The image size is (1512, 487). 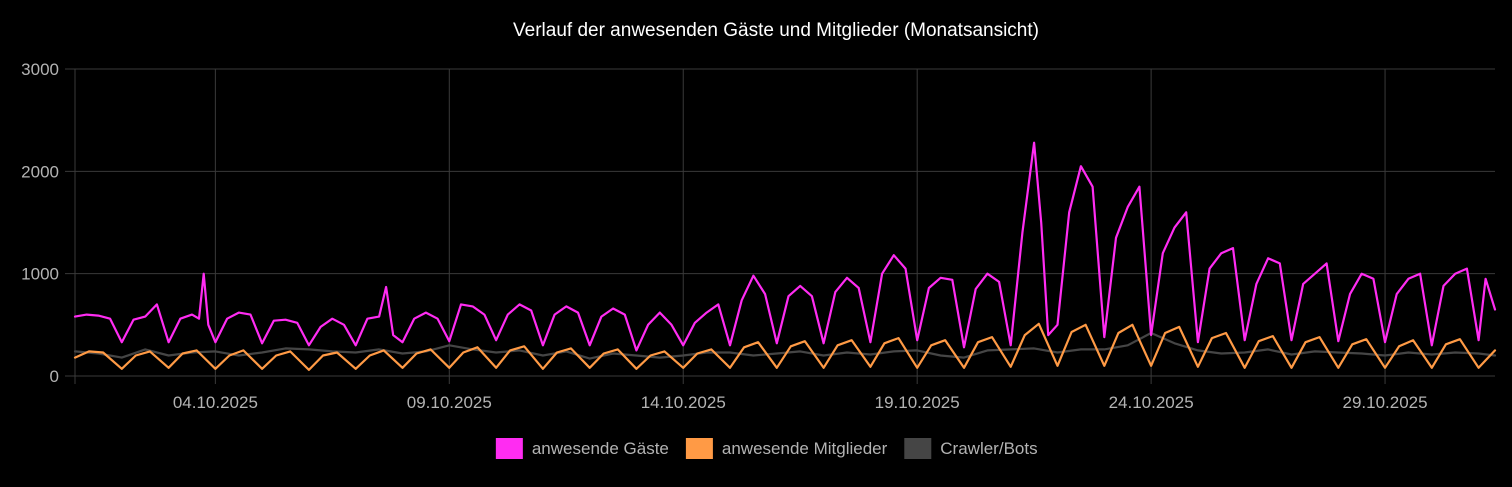 What do you see at coordinates (917, 402) in the screenshot?
I see `x-tick-label: 19.10.2025` at bounding box center [917, 402].